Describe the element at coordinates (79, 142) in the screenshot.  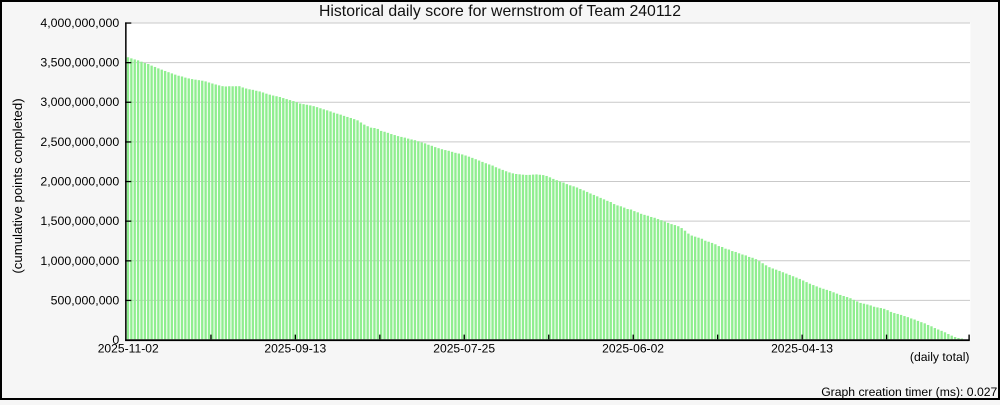
I see `svg-text: 2,500,000,000` at that location.